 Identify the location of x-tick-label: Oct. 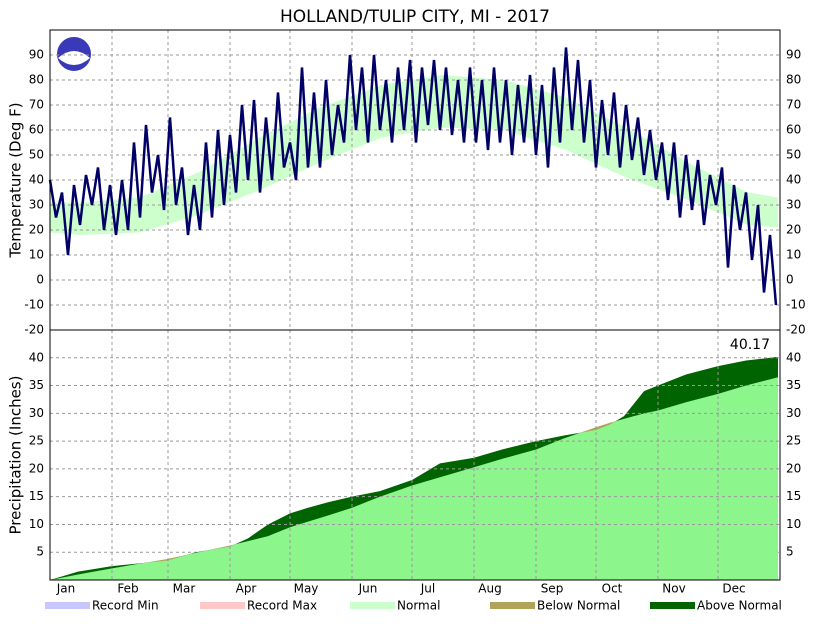
(612, 589).